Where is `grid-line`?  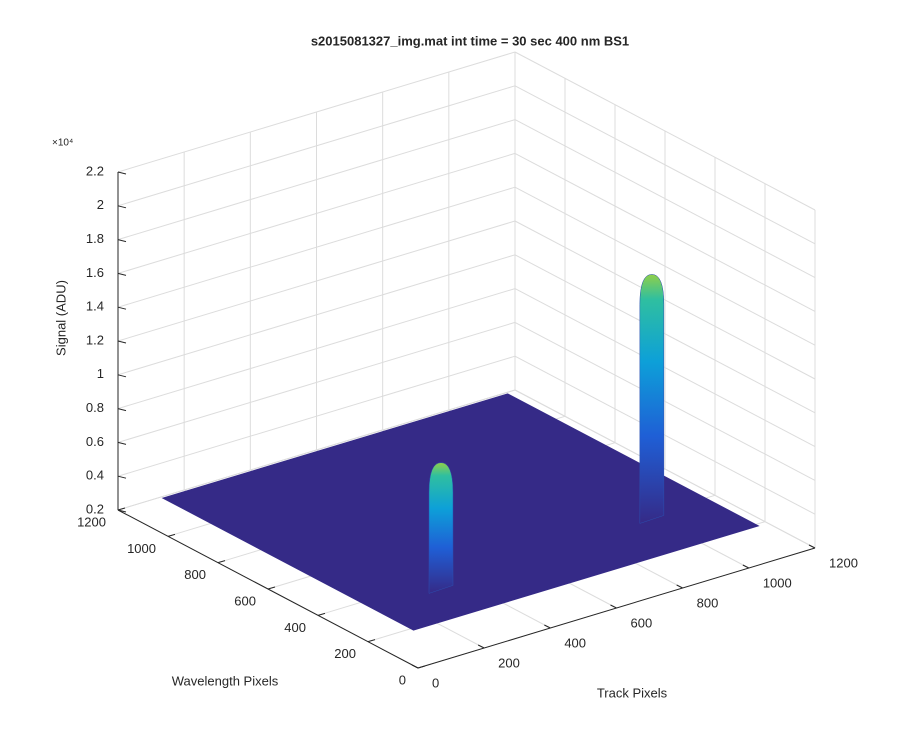 grid-line is located at coordinates (316, 450).